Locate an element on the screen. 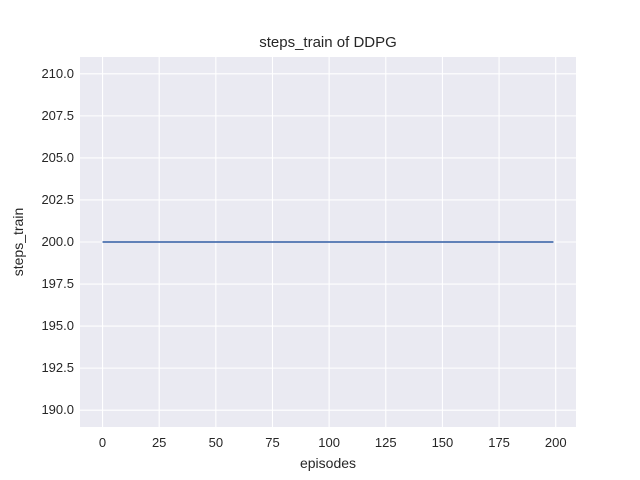 The image size is (640, 480). y-tick-label: 190.0 is located at coordinates (57, 410).